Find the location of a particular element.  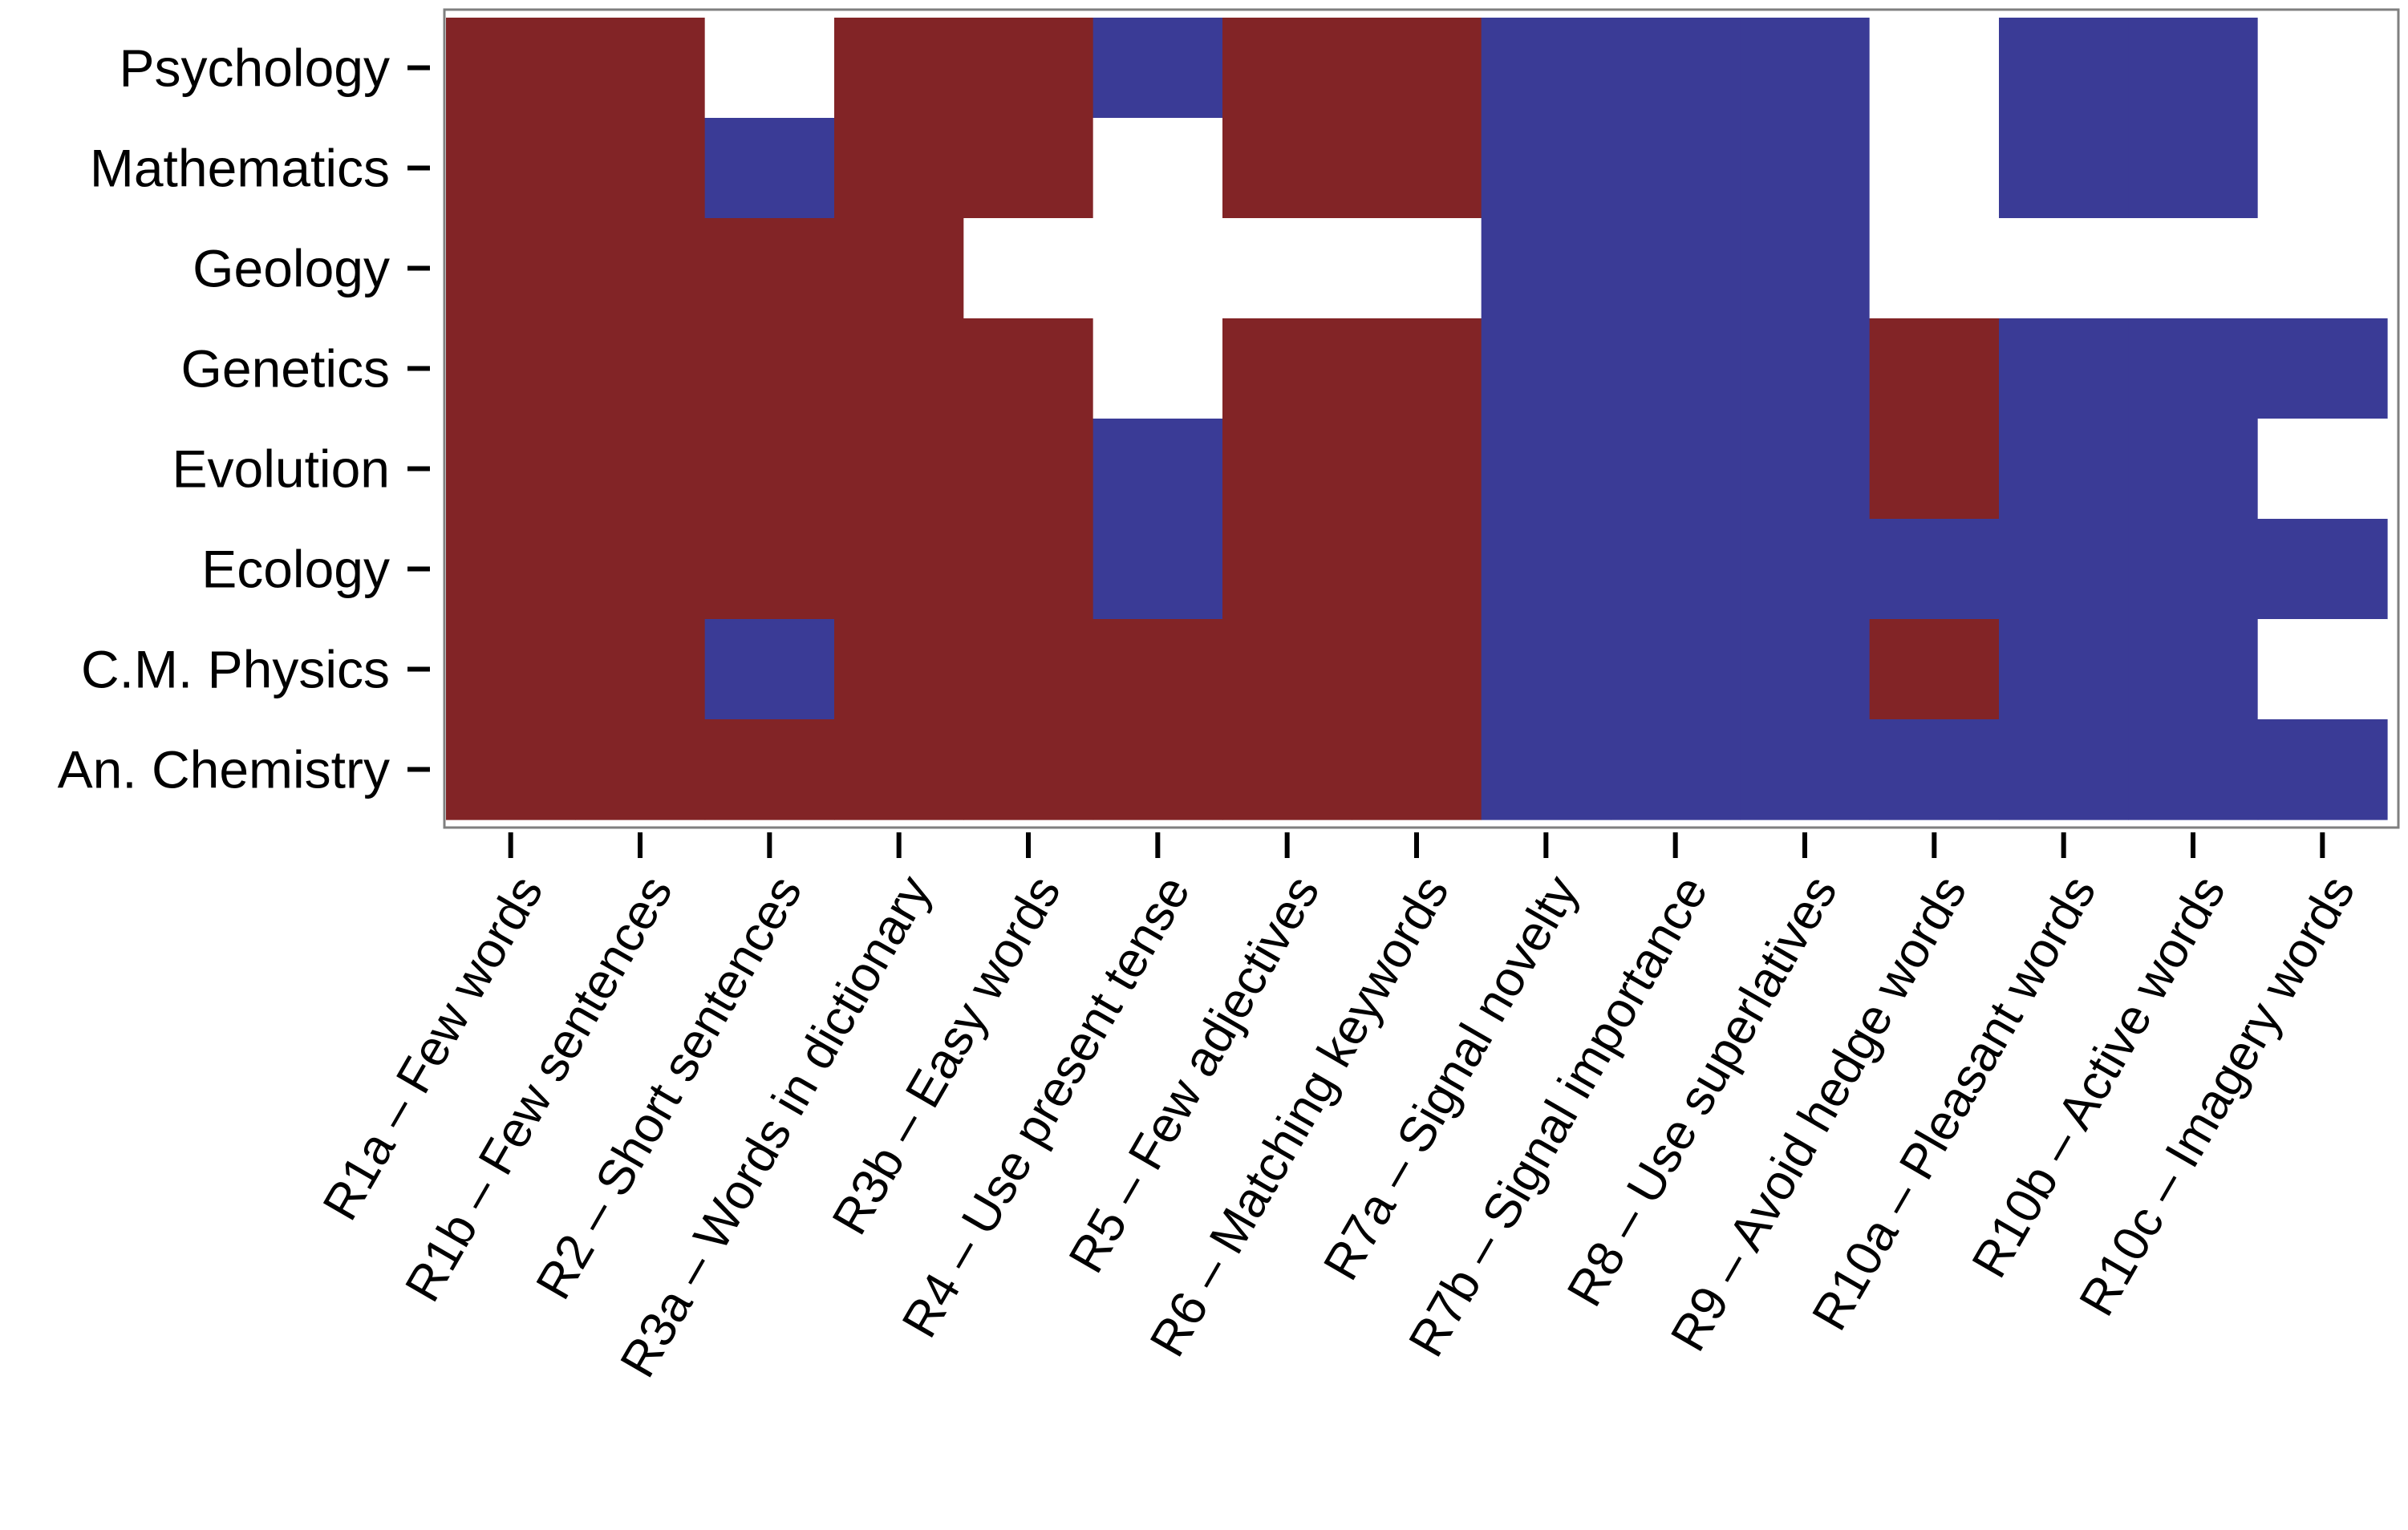

y-tick-label: Geology is located at coordinates (291, 268).